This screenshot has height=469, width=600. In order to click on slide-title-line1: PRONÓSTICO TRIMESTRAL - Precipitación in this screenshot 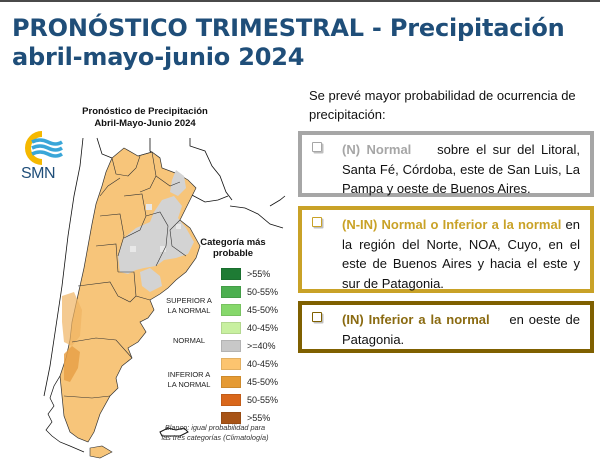, I will do `click(288, 28)`.